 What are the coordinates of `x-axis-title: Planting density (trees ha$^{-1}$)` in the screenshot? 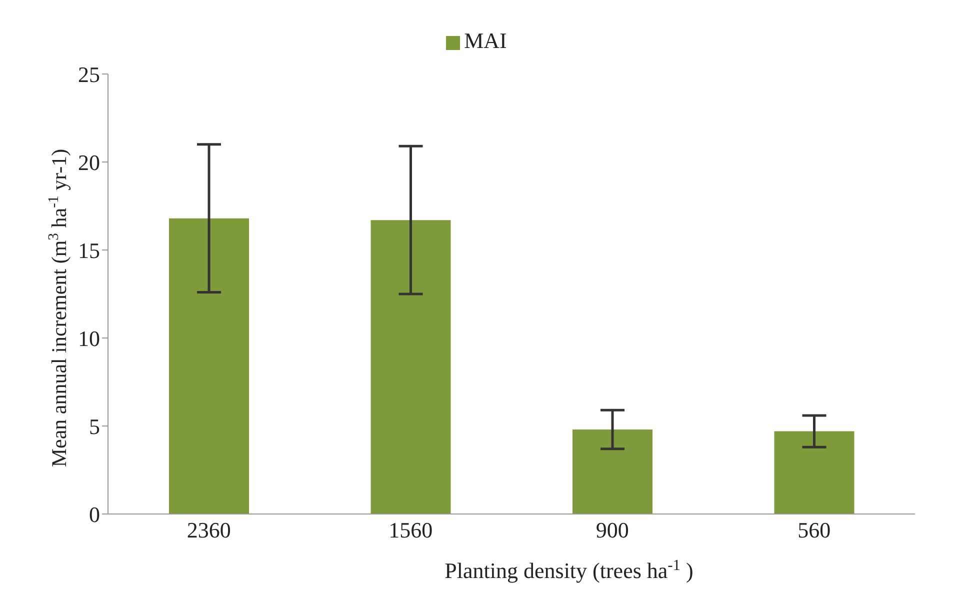 It's located at (569, 569).